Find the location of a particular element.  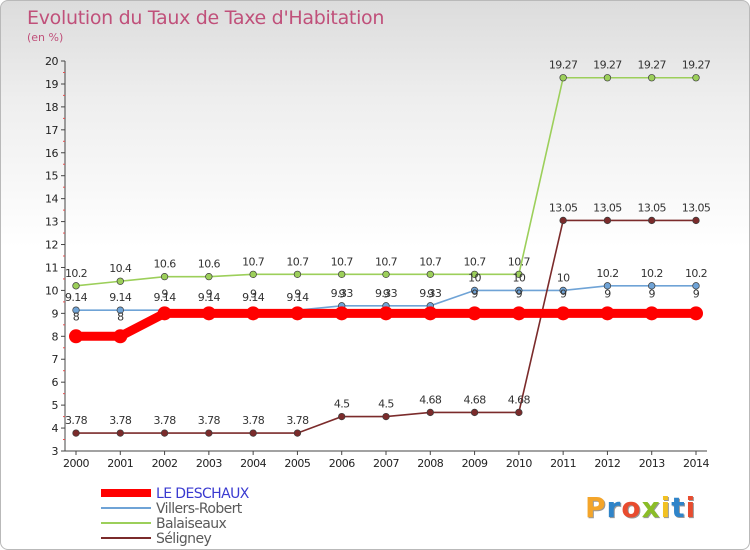

logo-letter: x is located at coordinates (651, 507).